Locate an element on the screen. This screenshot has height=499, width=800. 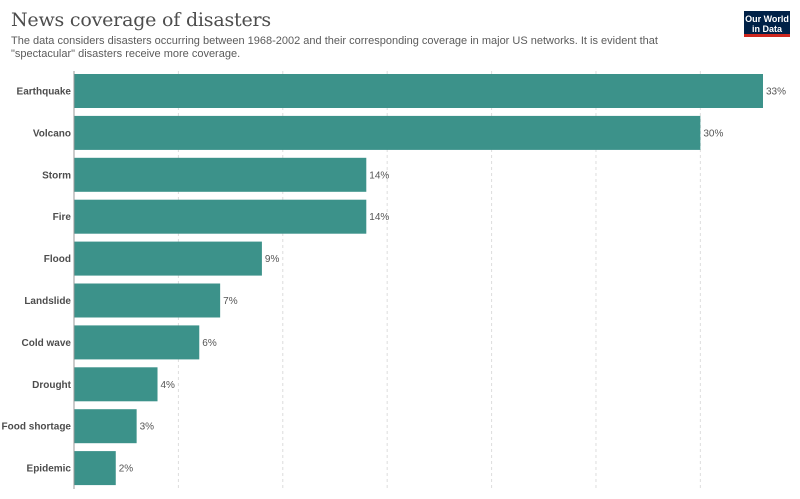
bar-cold-wave is located at coordinates (137, 342).